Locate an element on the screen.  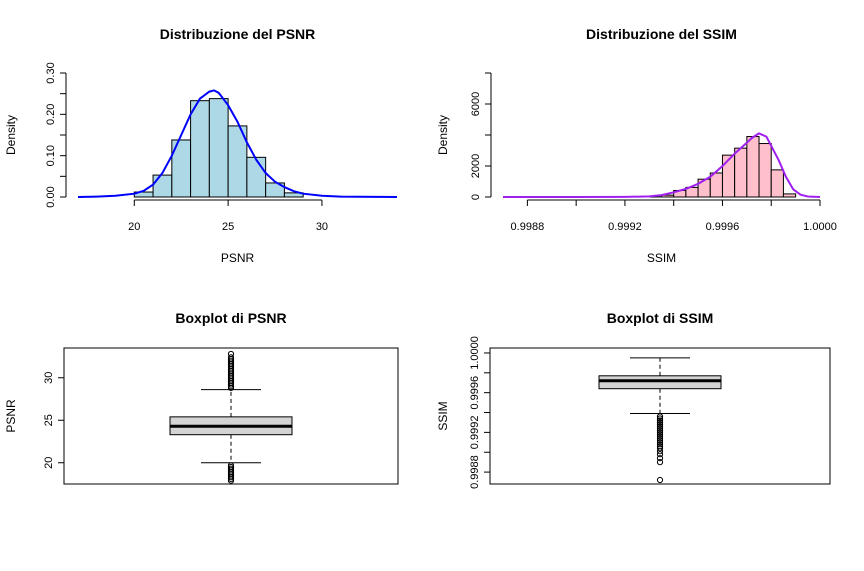
y-tick-label: 30 is located at coordinates (49, 378).